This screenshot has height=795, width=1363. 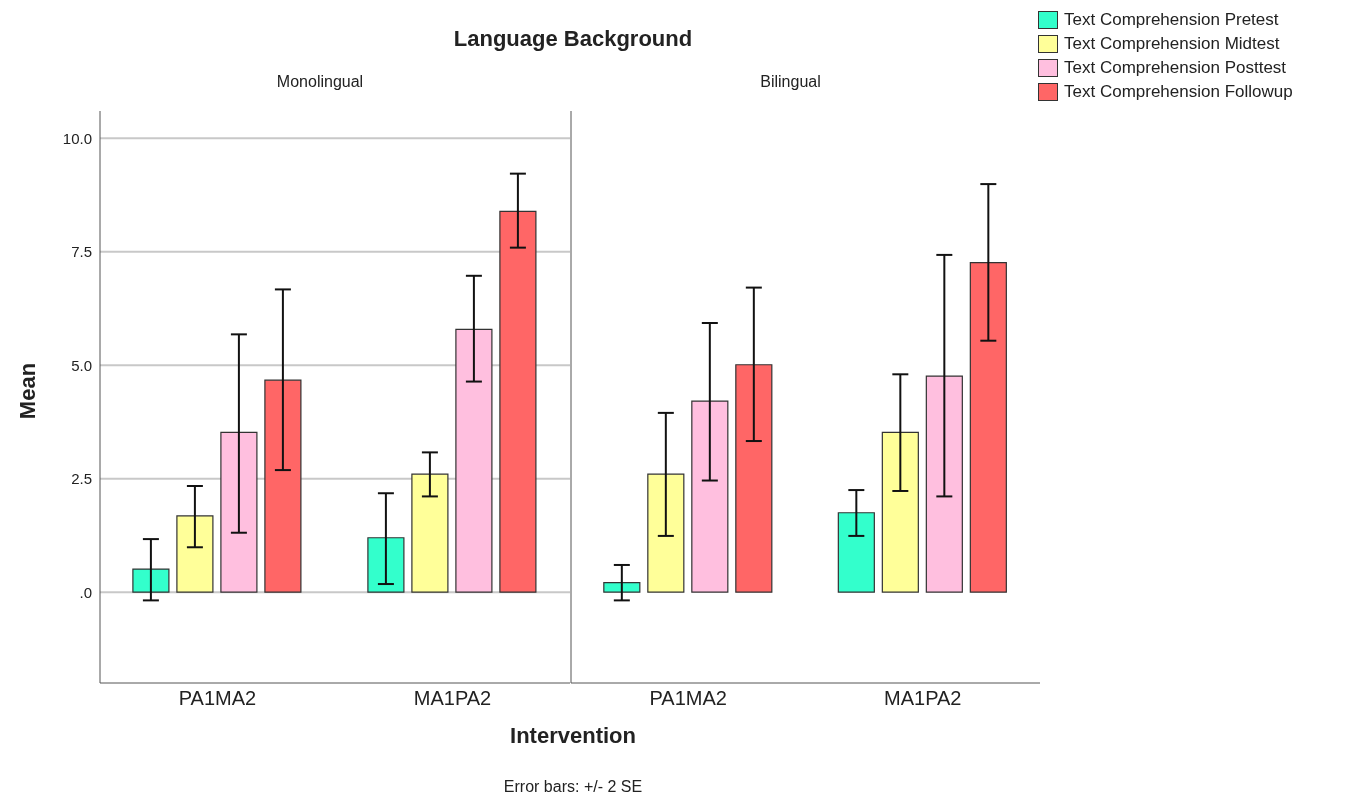 What do you see at coordinates (320, 82) in the screenshot?
I see `chart-subtitle: Monolingual` at bounding box center [320, 82].